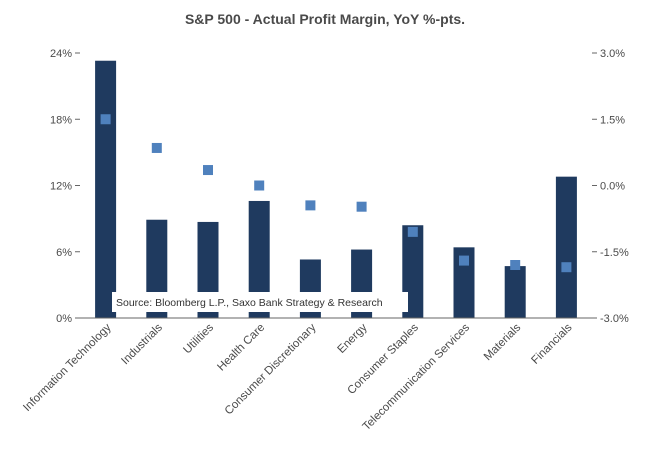 The height and width of the screenshot is (459, 651). I want to click on category-label: Industrials, so click(142, 344).